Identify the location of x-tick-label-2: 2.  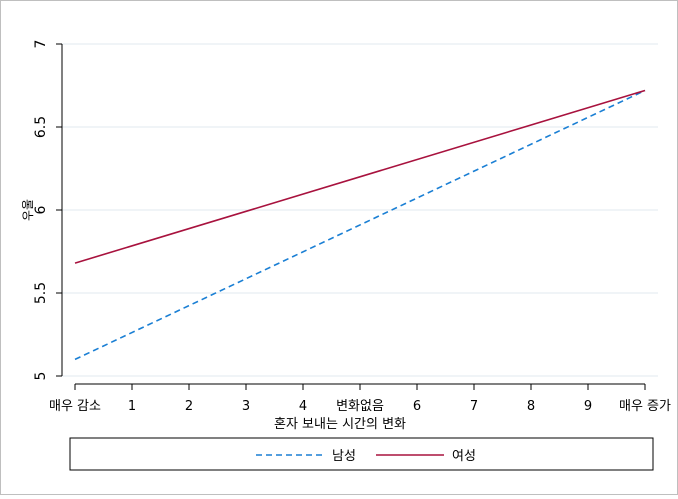
(189, 406).